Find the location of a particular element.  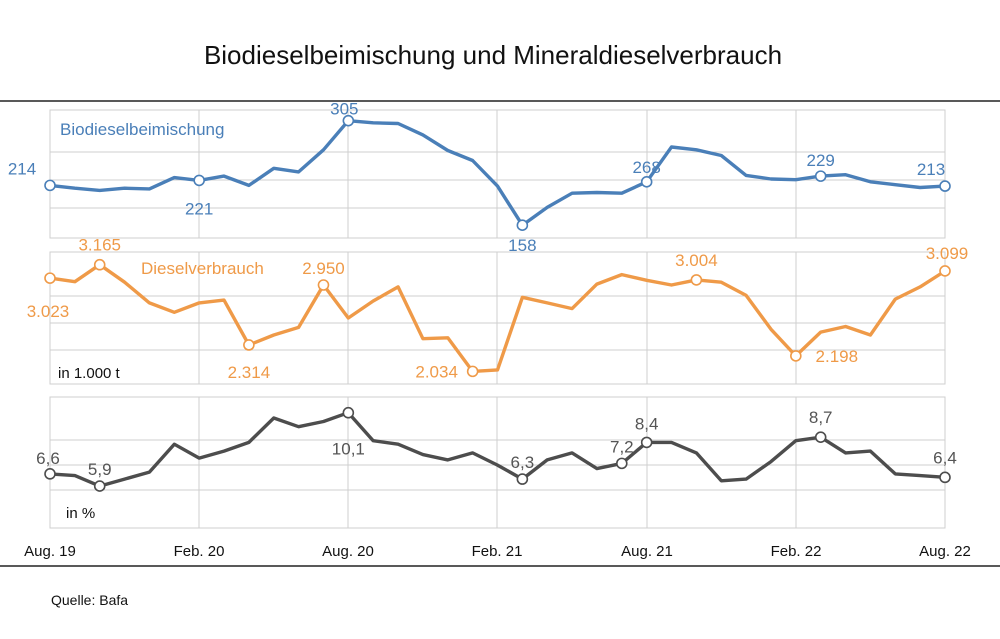

data-label: 158 is located at coordinates (522, 245).